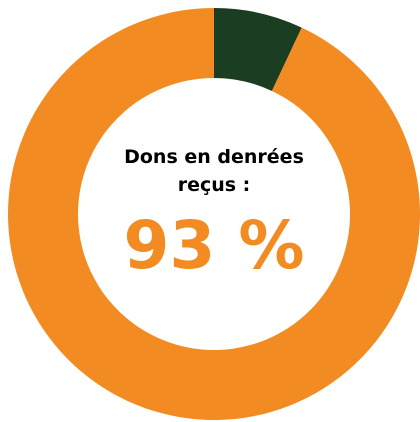  What do you see at coordinates (258, 49) in the screenshot?
I see `donut-slice` at bounding box center [258, 49].